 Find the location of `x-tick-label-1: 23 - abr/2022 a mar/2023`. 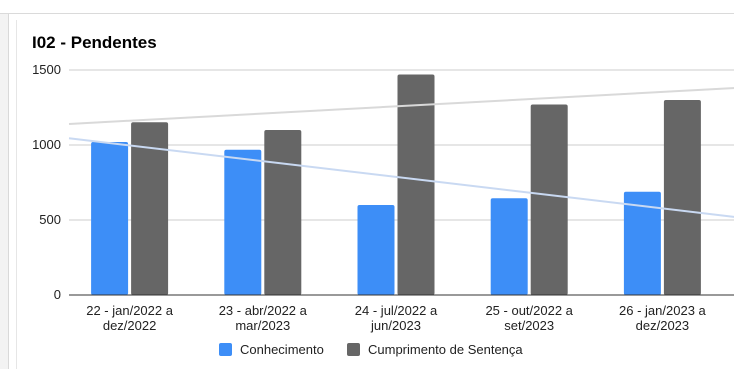

x-tick-label-1: 23 - abr/2022 a mar/2023 is located at coordinates (263, 318).